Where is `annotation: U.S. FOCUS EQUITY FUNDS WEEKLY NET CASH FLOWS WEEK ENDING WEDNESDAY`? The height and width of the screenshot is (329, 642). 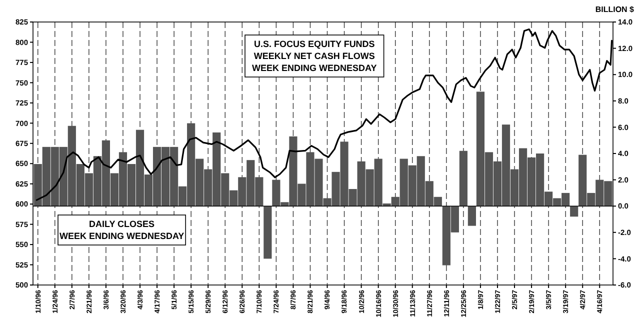 annotation: U.S. FOCUS EQUITY FUNDS WEEKLY NET CASH FLOWS WEEK ENDING WEDNESDAY is located at coordinates (314, 56).